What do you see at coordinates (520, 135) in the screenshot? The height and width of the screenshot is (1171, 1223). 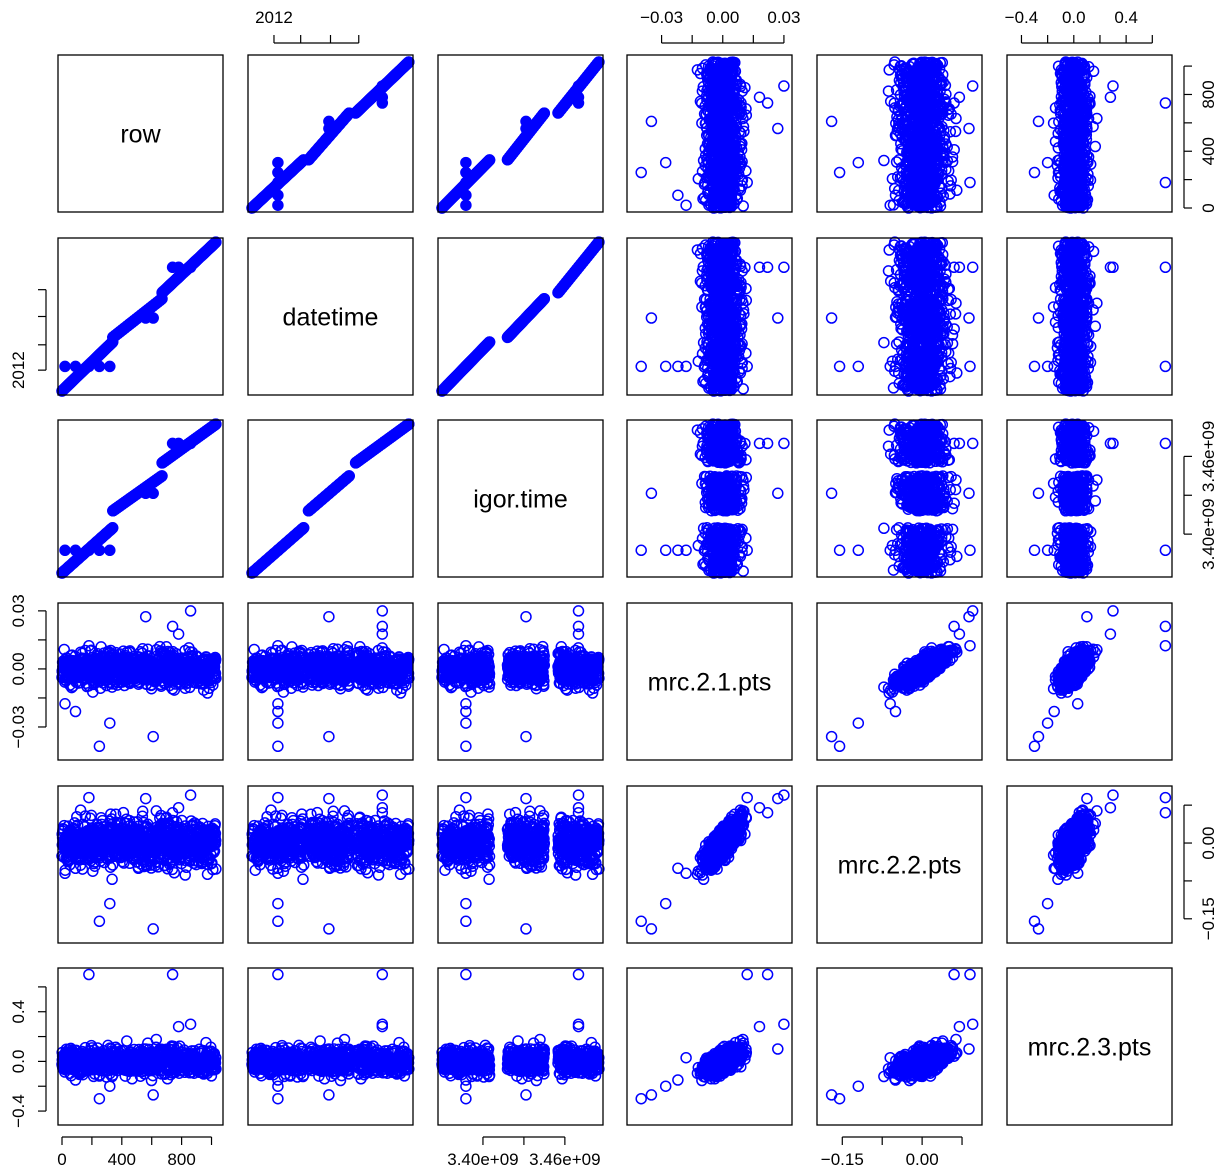 I see `panel-row-vs-igor.time` at bounding box center [520, 135].